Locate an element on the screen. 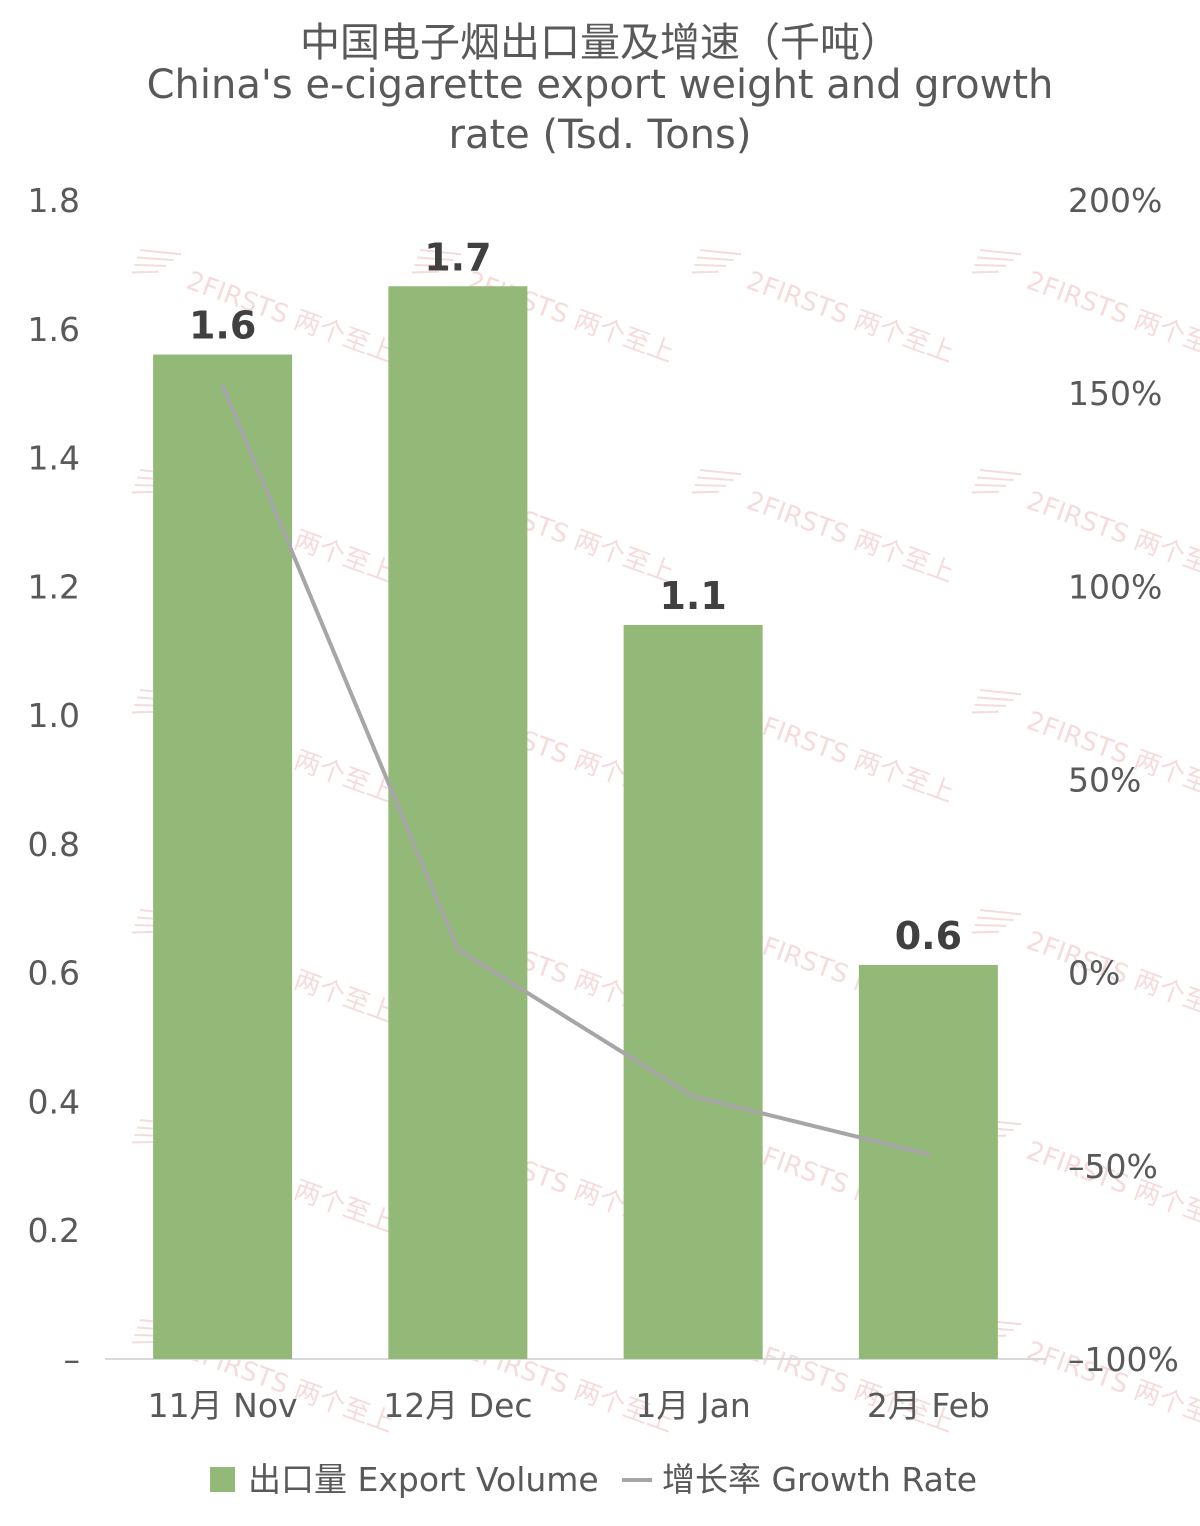 The image size is (1200, 1526). legend: 出口量 Export Volume 增长率 Growth Rate is located at coordinates (593, 1479).